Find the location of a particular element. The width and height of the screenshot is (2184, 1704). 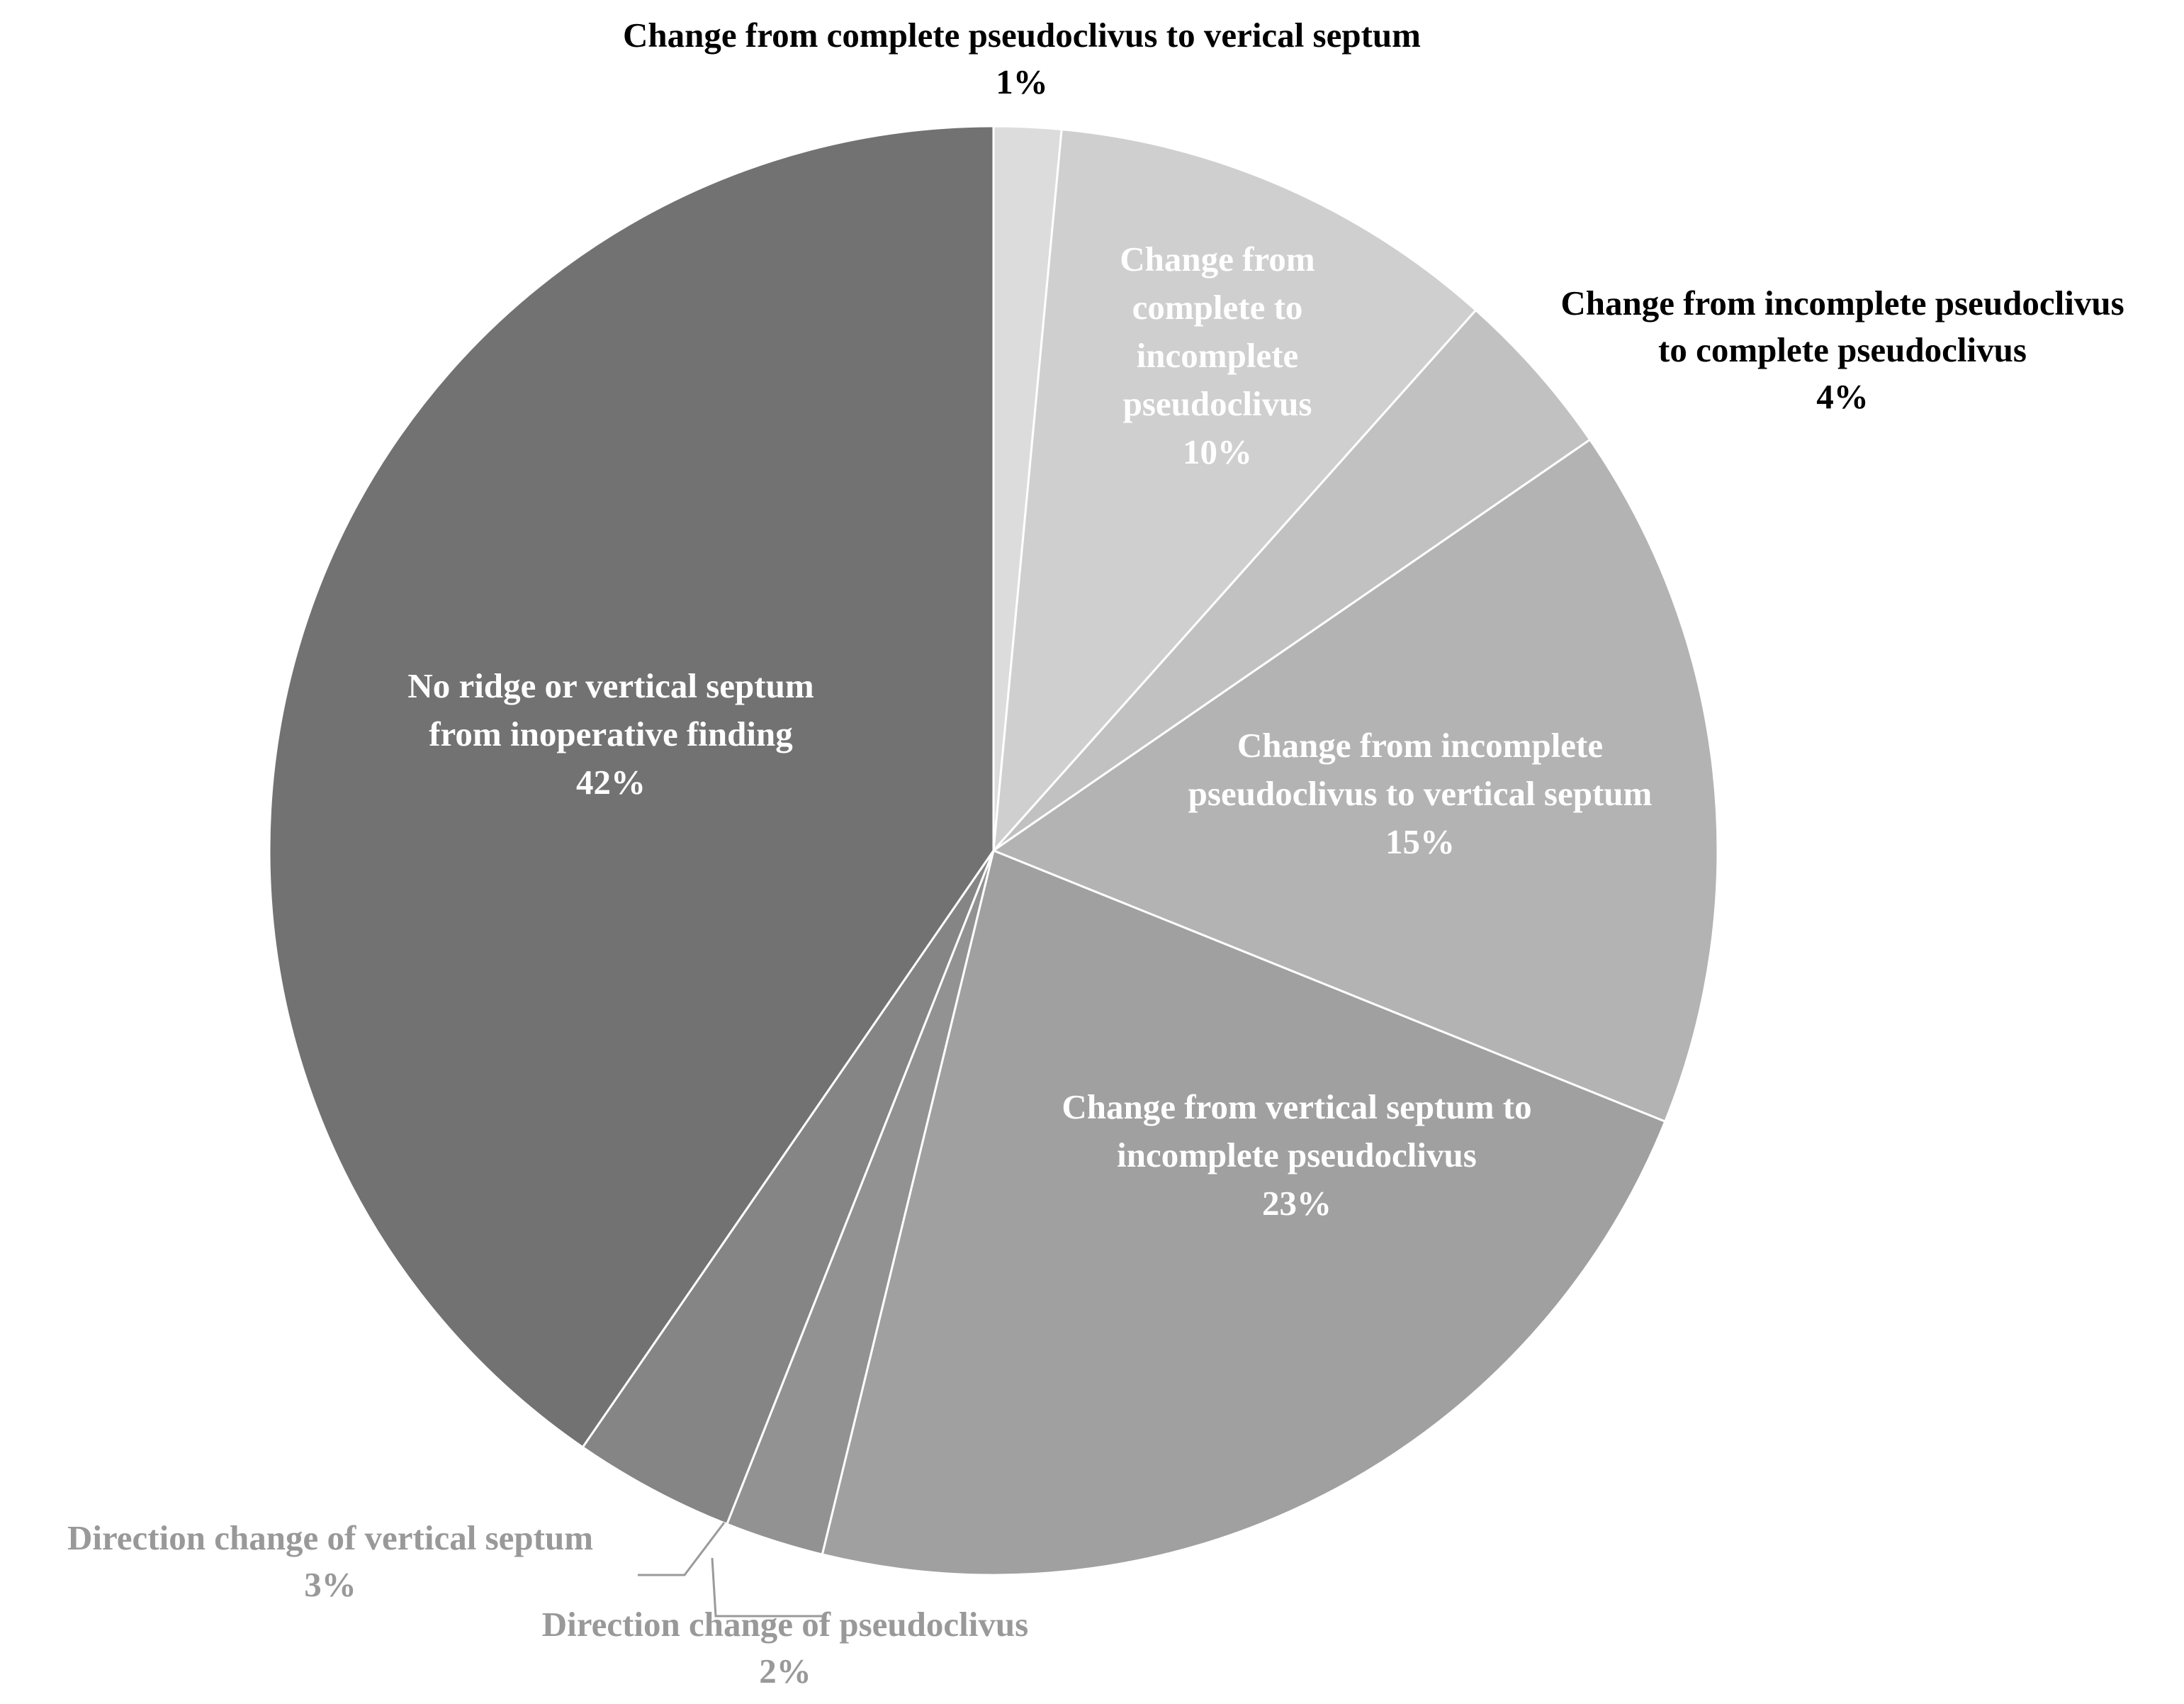

slice-label-7: Direction change of vertical septum 3% is located at coordinates (330, 1561).